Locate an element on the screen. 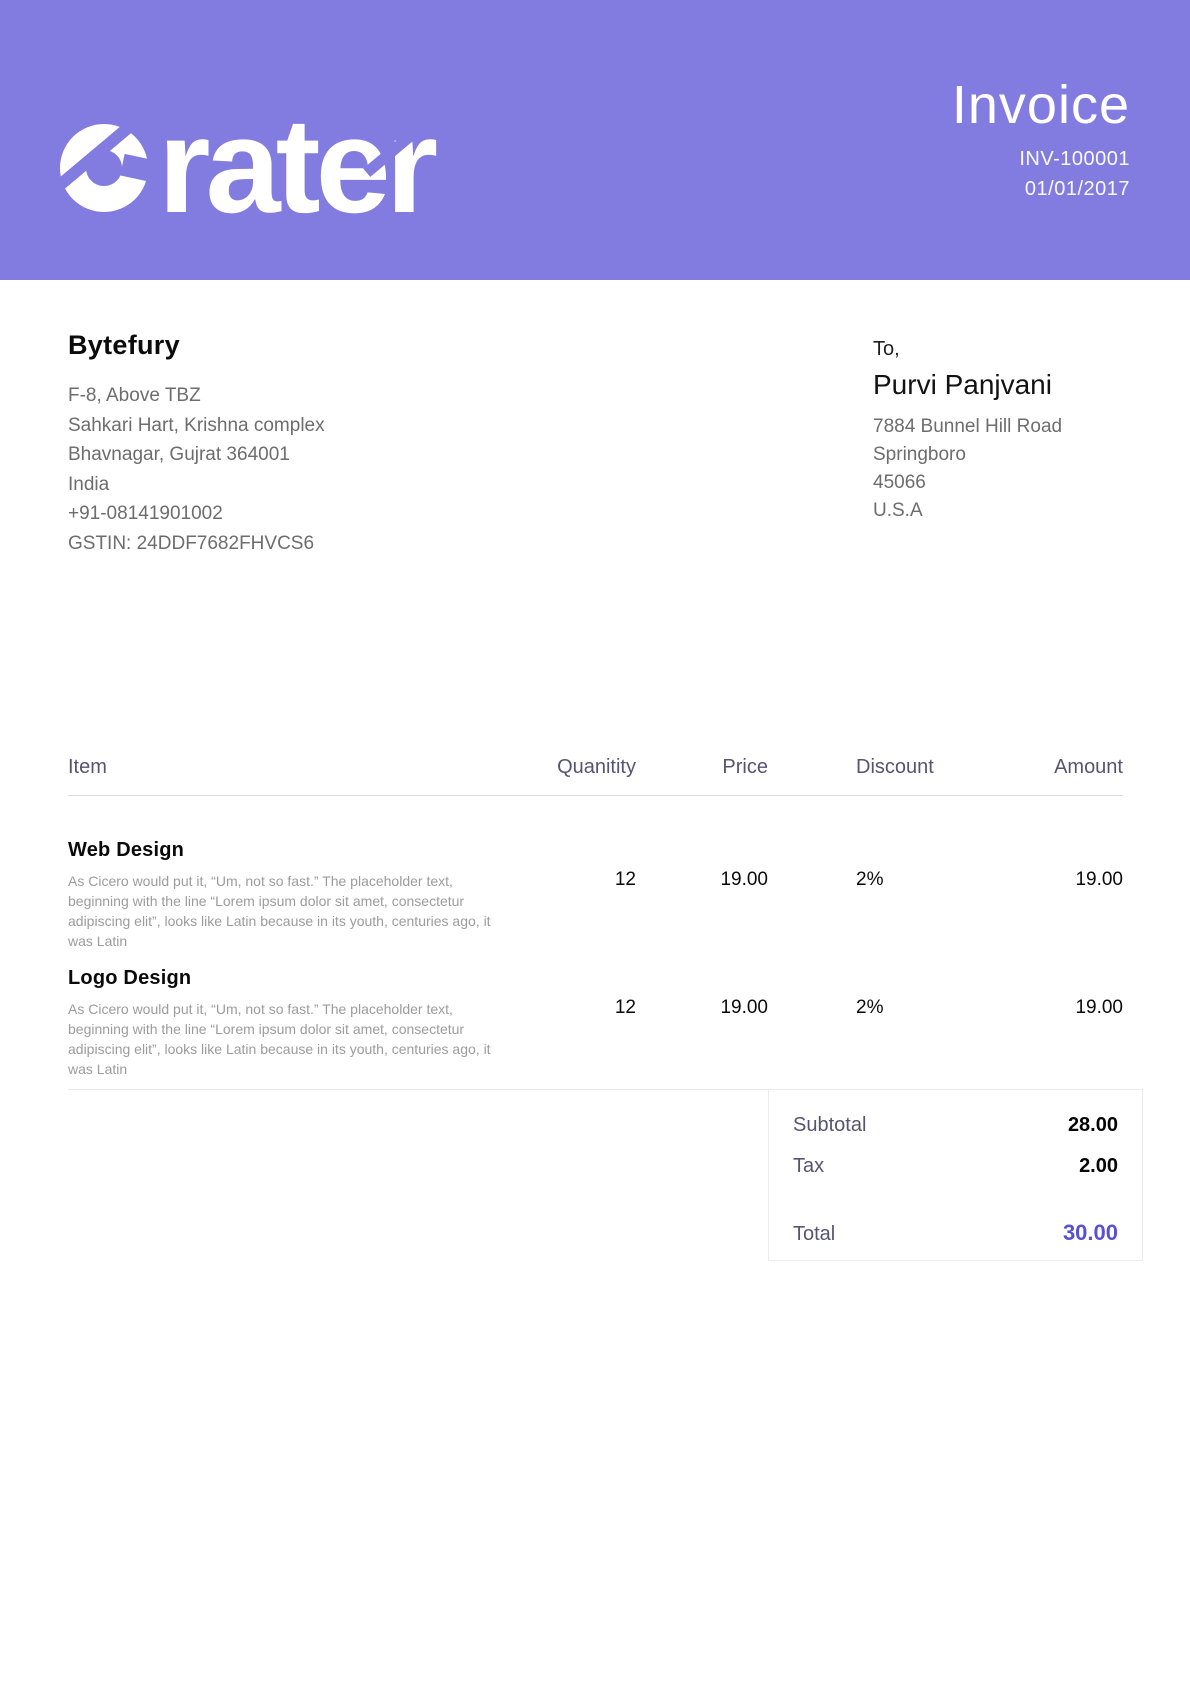  totals-section: Subtotal 28.00 Tax 2.00 Total 30.00 is located at coordinates (595, 1175).